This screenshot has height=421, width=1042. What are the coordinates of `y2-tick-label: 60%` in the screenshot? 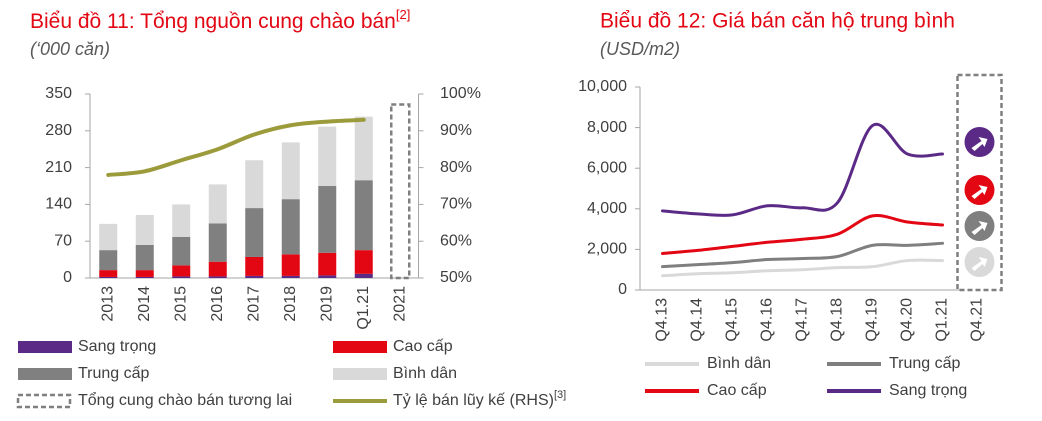 It's located at (456, 240).